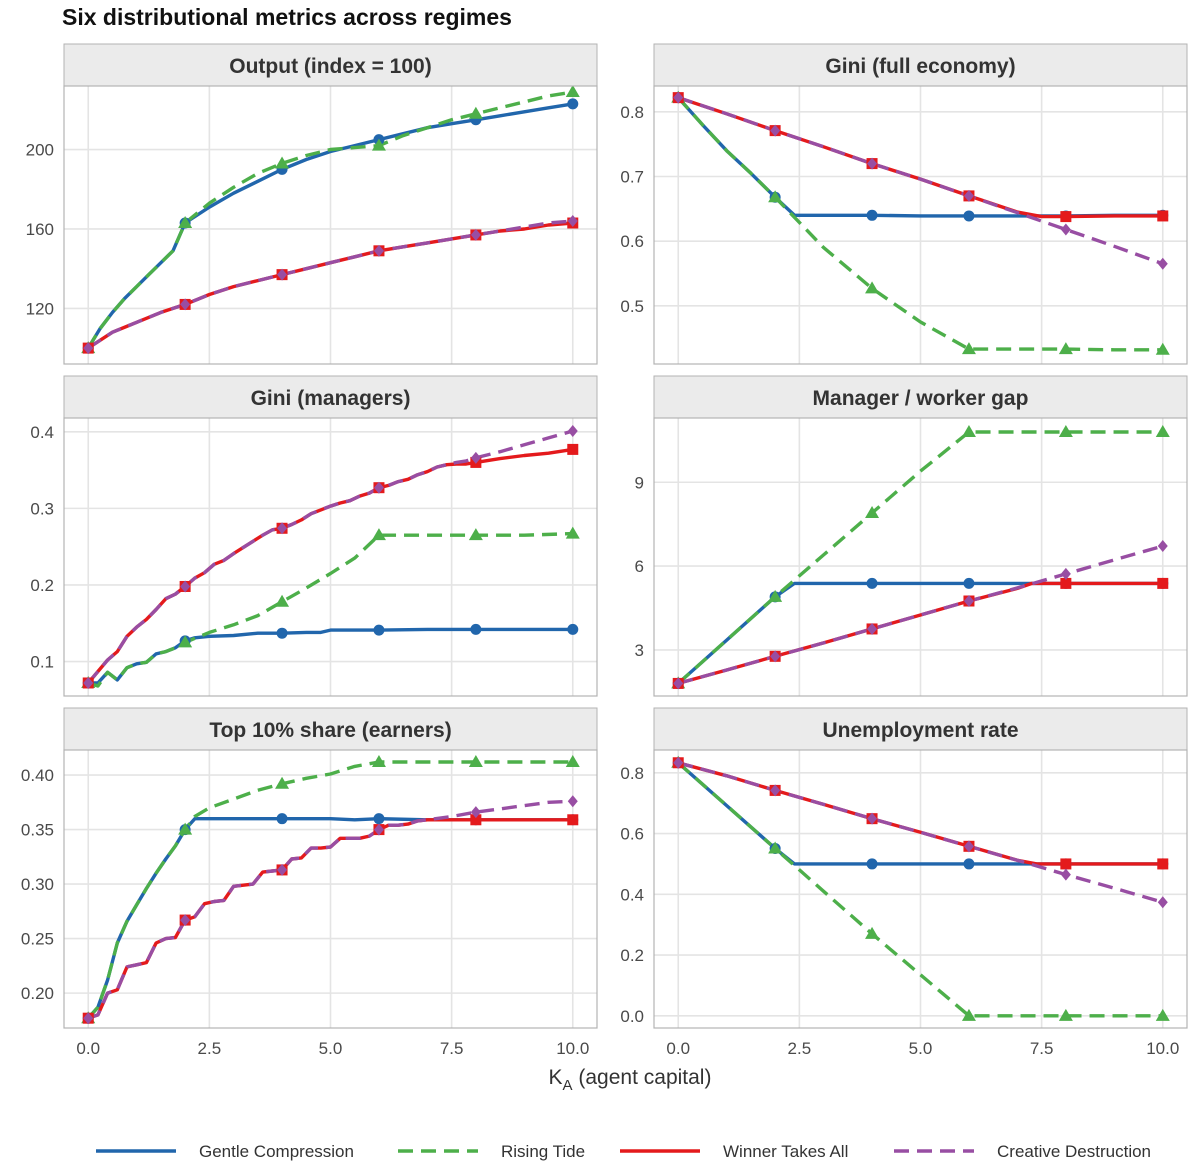 This screenshot has width=1192, height=1162. I want to click on y-tick-label: 0.20, so click(37, 993).